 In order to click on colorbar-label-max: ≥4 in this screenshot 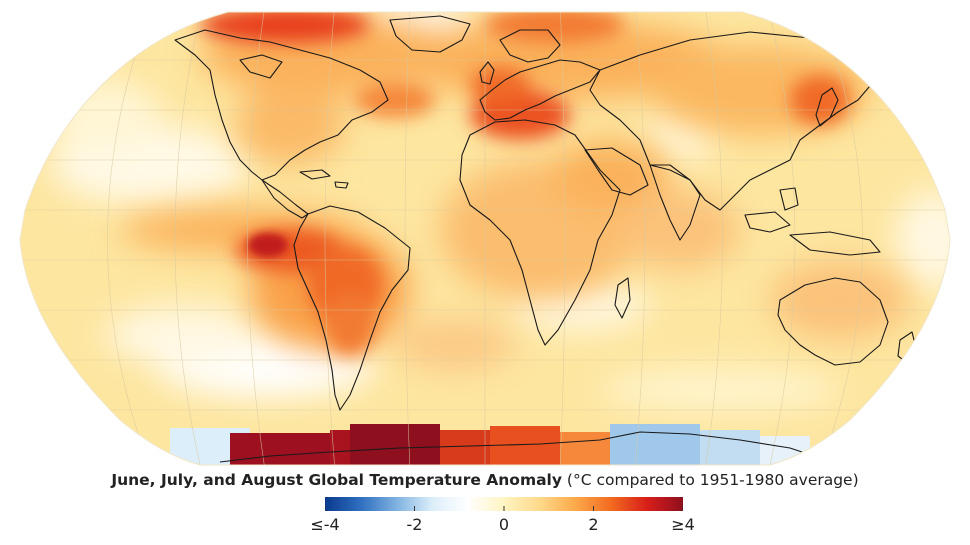, I will do `click(683, 524)`.